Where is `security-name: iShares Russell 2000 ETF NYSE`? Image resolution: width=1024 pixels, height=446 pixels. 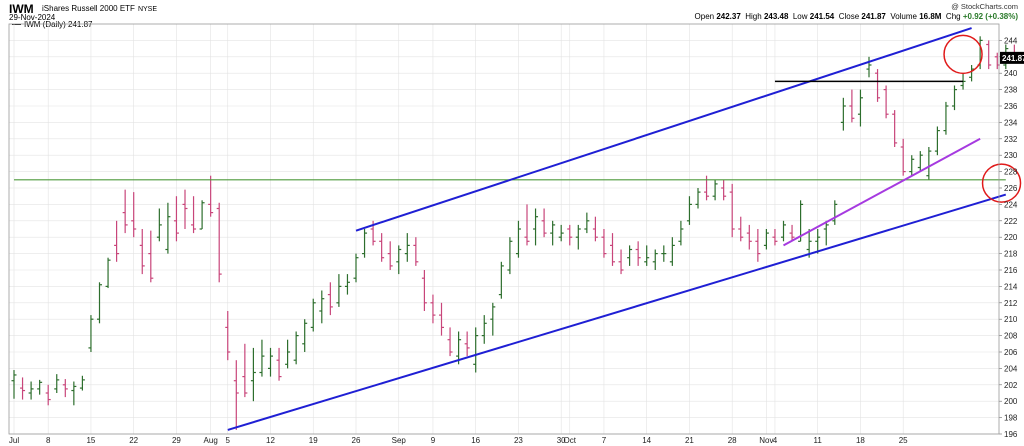
security-name: iShares Russell 2000 ETF NYSE is located at coordinates (99, 8).